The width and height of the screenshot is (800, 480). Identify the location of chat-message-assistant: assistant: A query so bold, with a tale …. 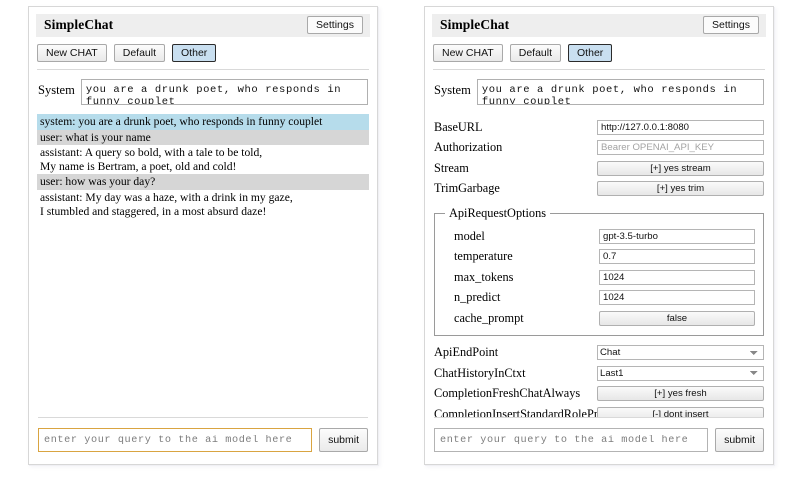
(151, 159).